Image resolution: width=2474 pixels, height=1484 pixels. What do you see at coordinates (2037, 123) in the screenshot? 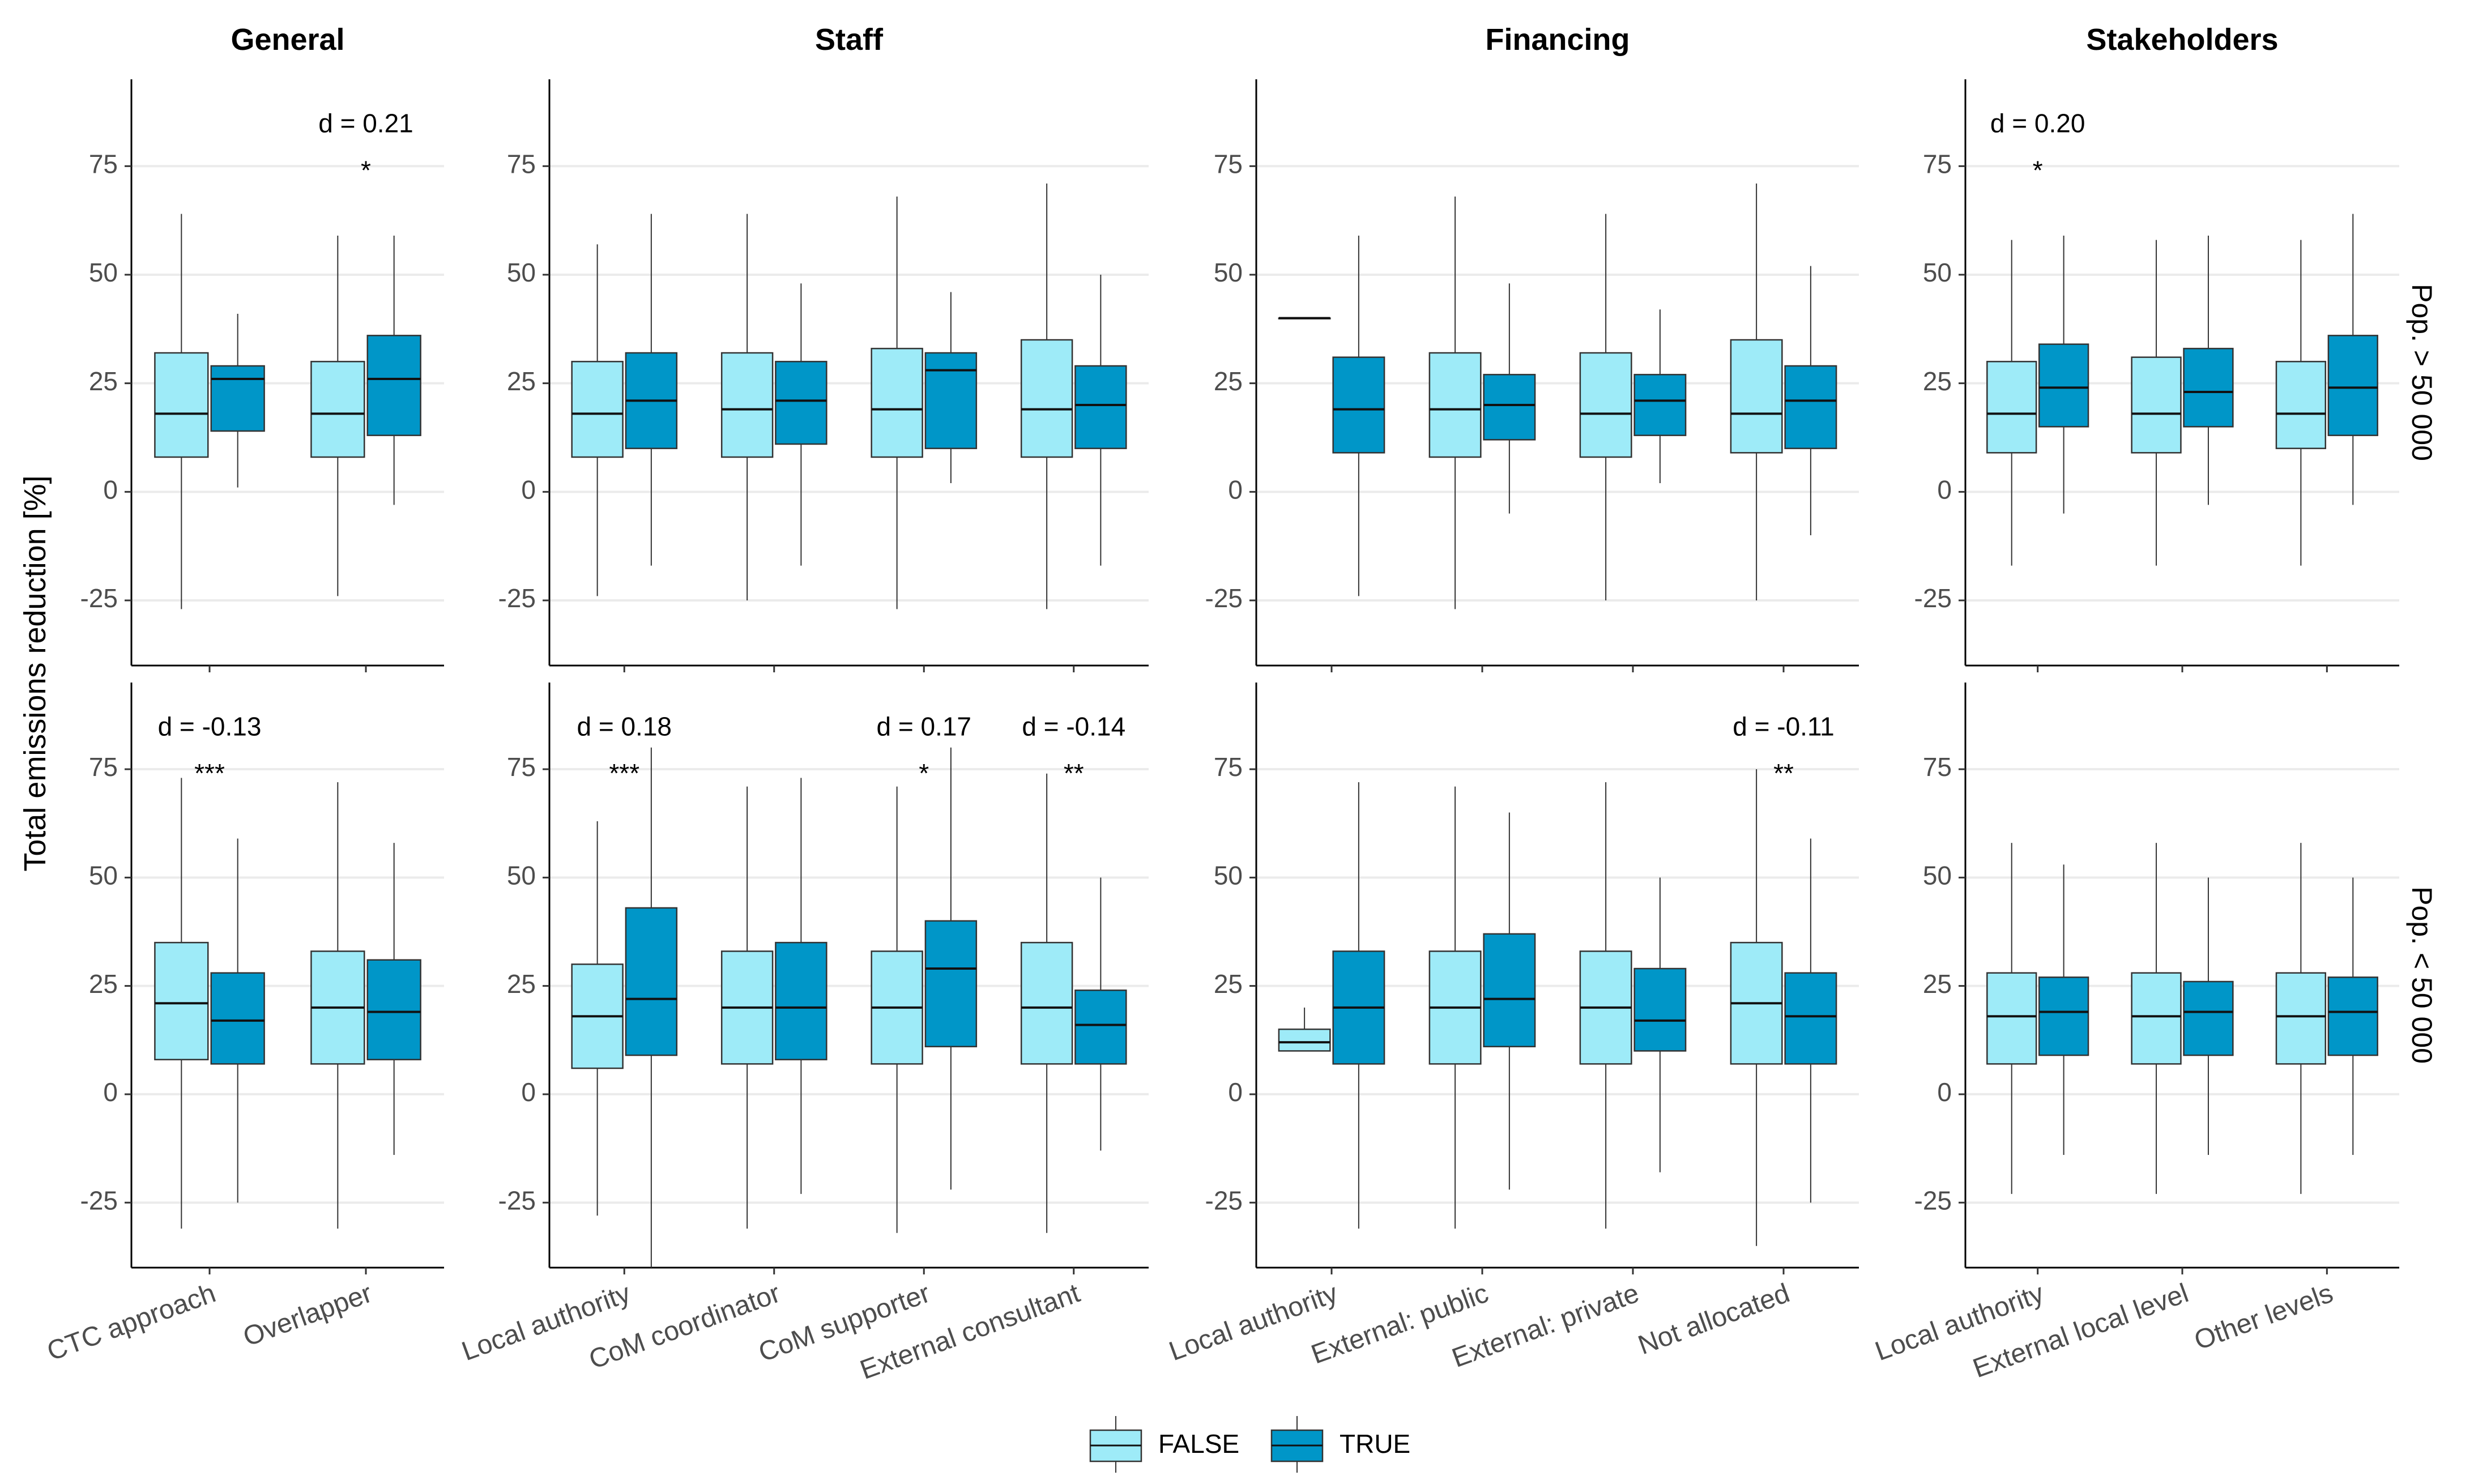
I see `effect-size-label: d = 0.20` at bounding box center [2037, 123].